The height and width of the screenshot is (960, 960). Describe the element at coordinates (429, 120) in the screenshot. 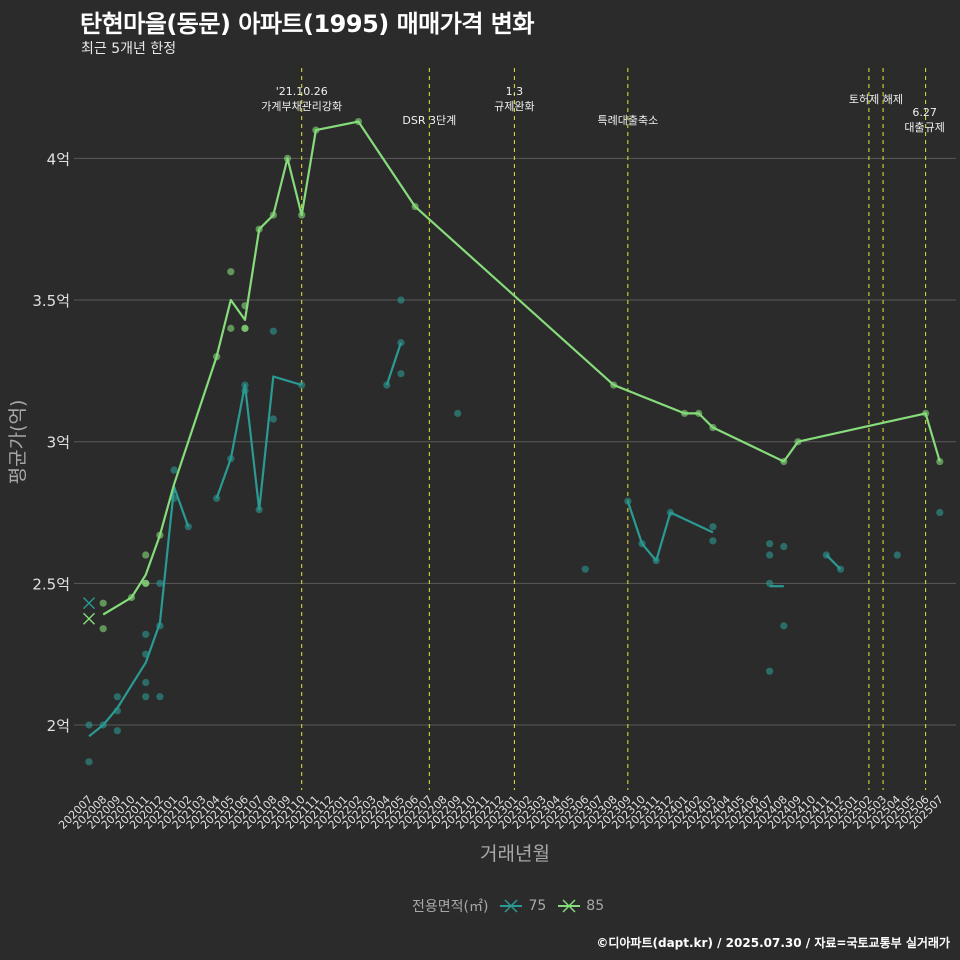

I see `event-label: DSR 3단계` at that location.